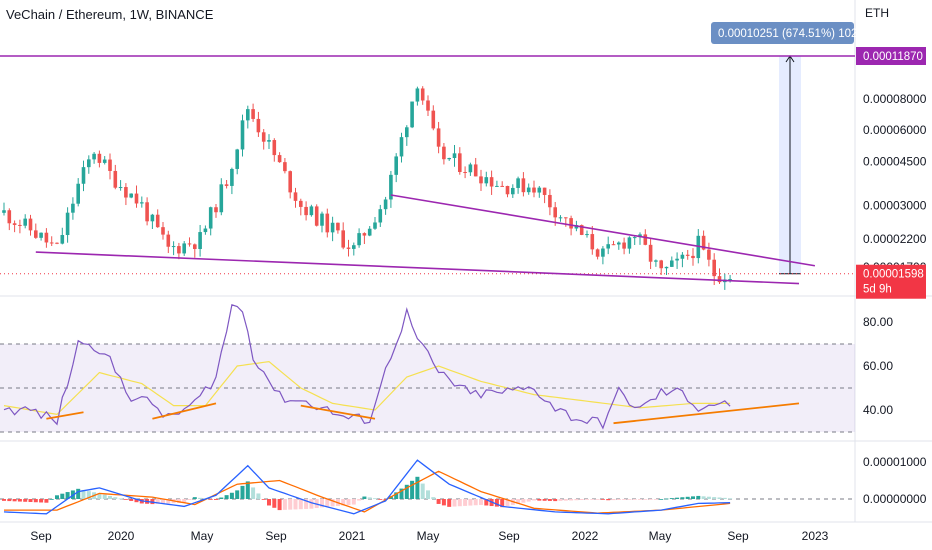 The height and width of the screenshot is (550, 932). What do you see at coordinates (121, 536) in the screenshot?
I see `time-tick-label: 2020` at bounding box center [121, 536].